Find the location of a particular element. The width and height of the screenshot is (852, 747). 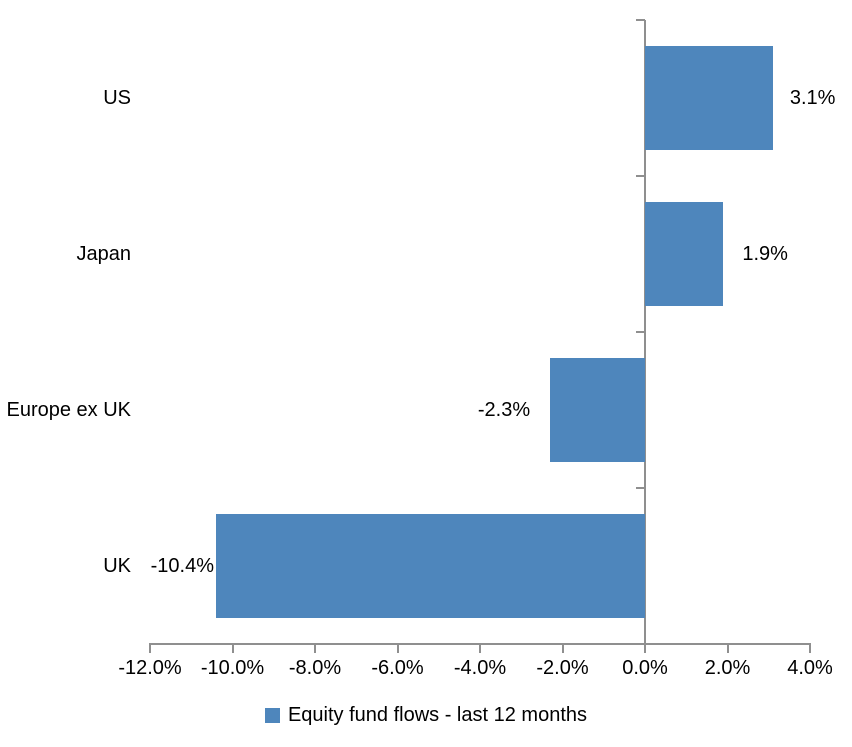

legend-series-marker-icon is located at coordinates (272, 715).